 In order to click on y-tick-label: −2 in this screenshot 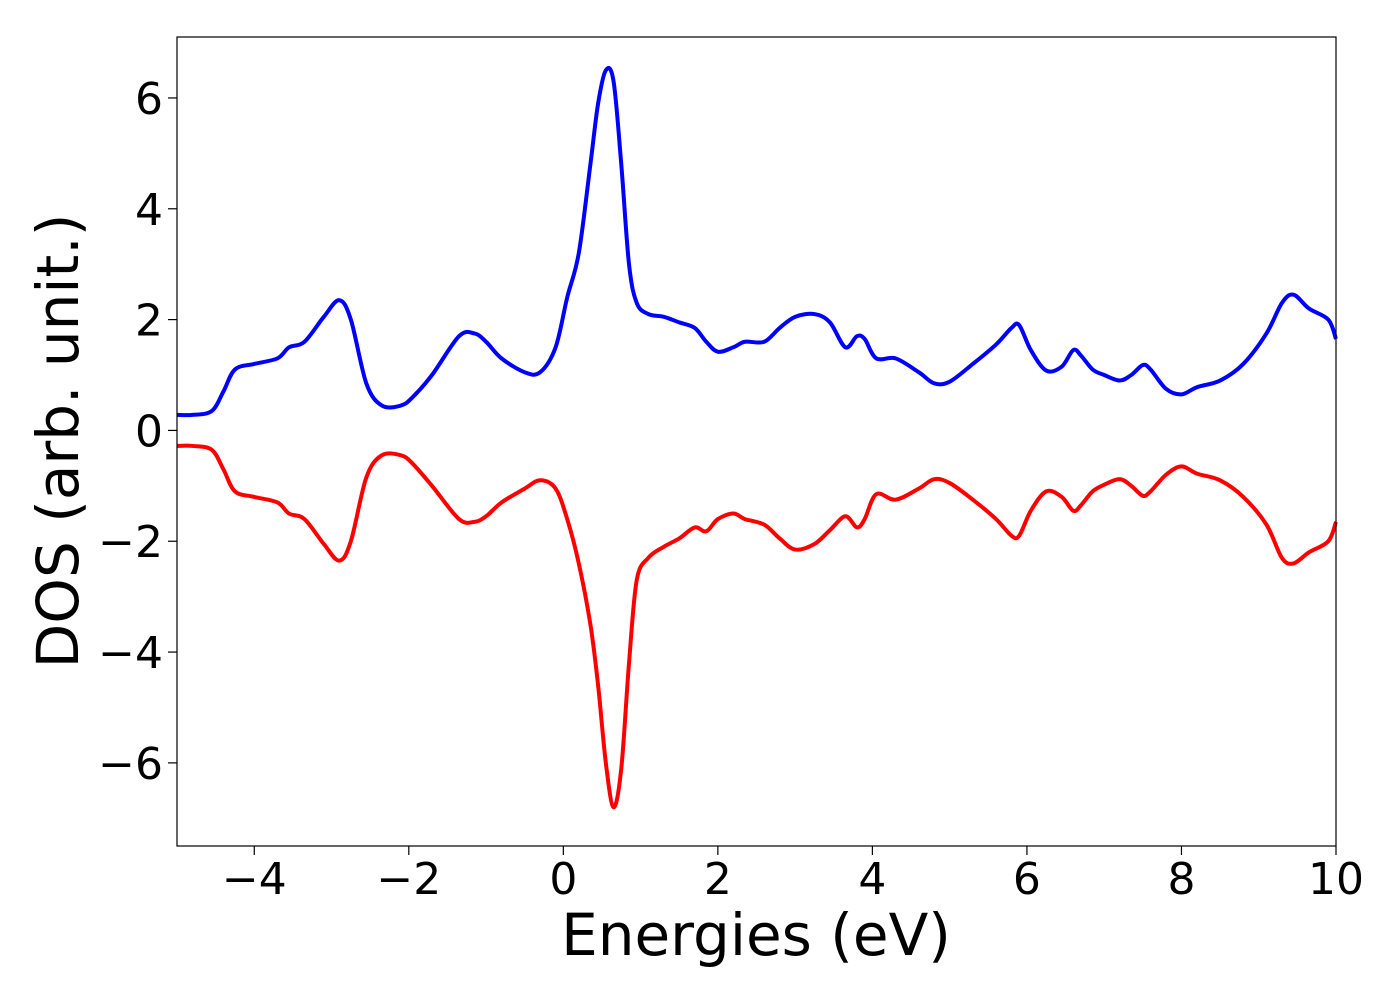, I will do `click(130, 542)`.